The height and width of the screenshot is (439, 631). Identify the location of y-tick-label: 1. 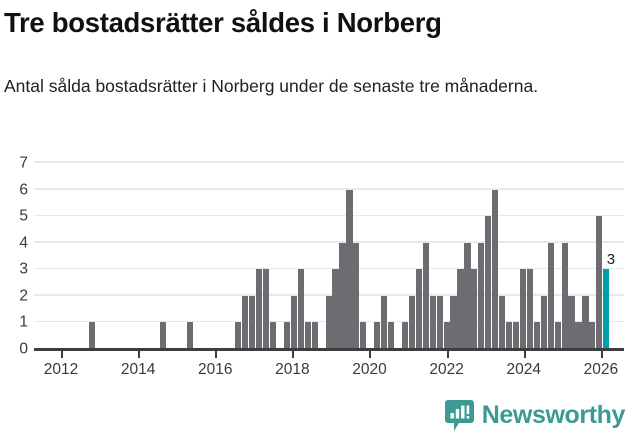
(23, 322).